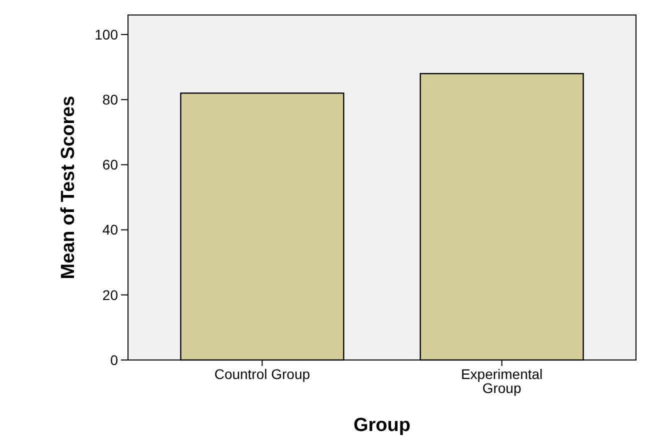 This screenshot has height=441, width=653. What do you see at coordinates (110, 294) in the screenshot?
I see `y-tick-label: 20` at bounding box center [110, 294].